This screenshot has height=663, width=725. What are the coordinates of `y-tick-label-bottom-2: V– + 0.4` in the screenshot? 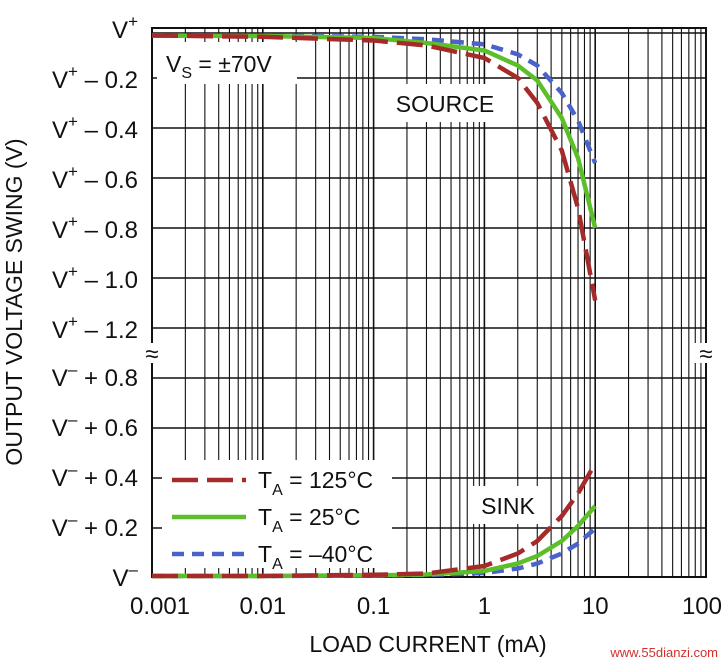 It's located at (95, 476).